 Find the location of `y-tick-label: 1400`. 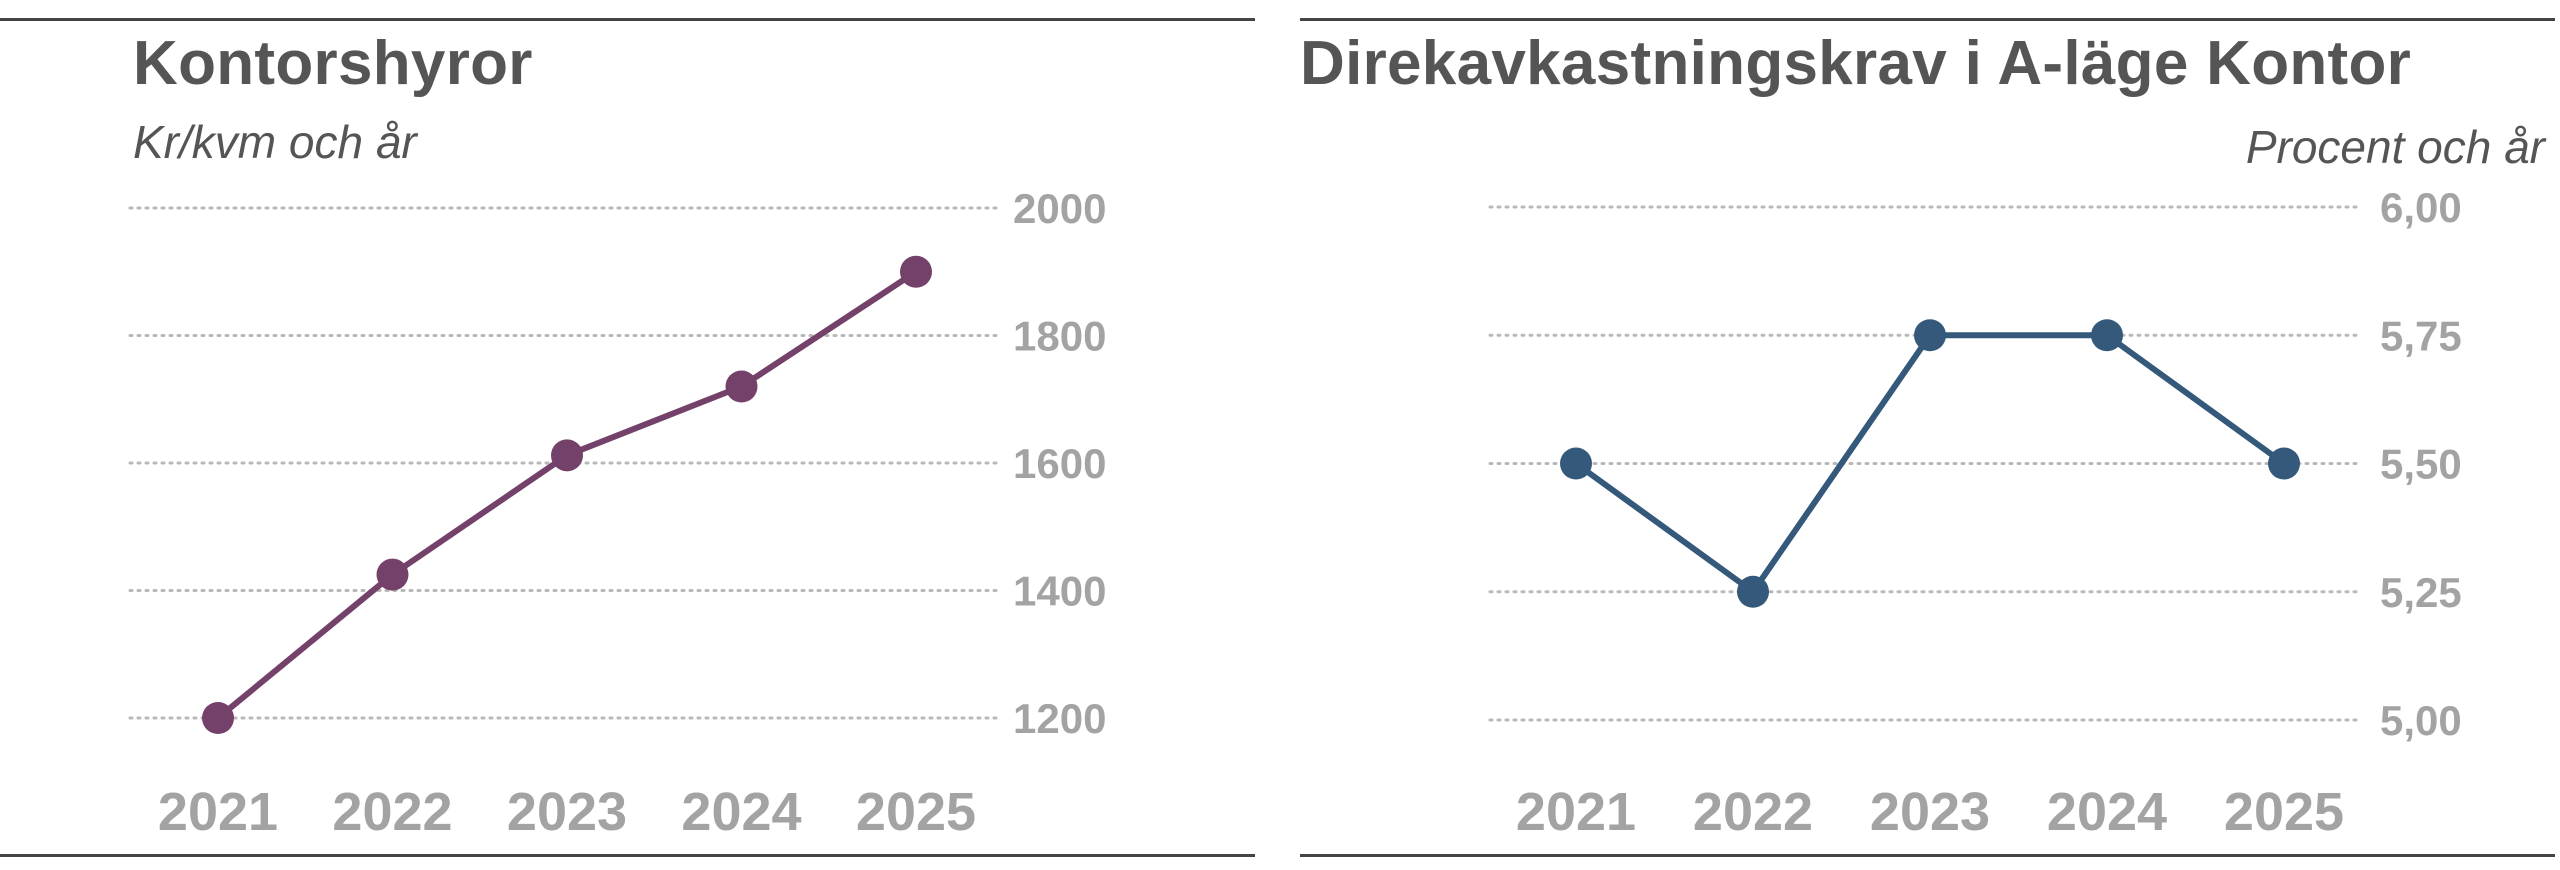

y-tick-label: 1400 is located at coordinates (1059, 591).